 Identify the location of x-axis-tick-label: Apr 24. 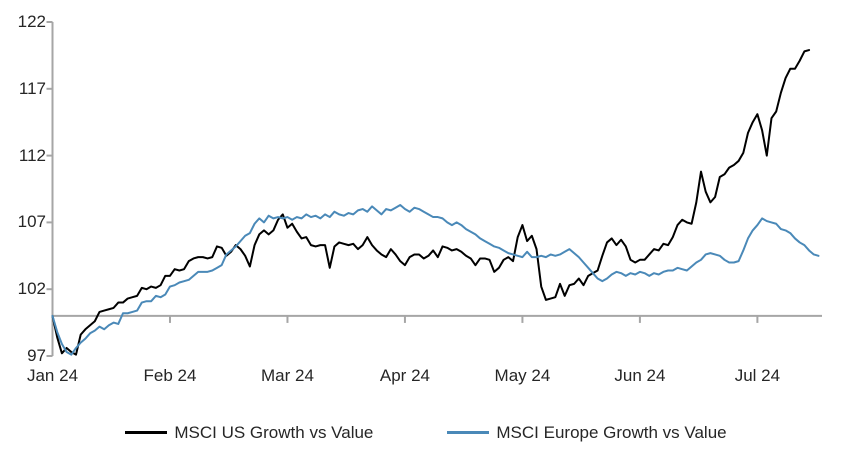
(404, 375).